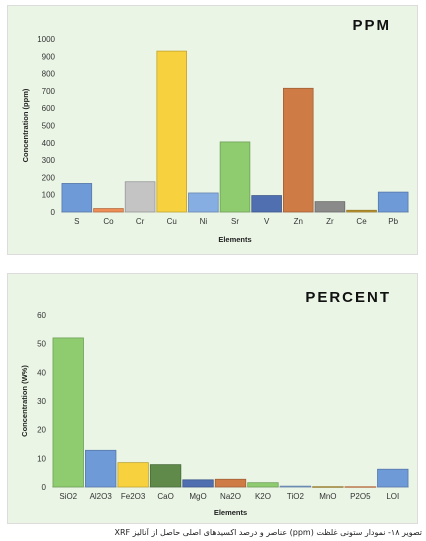  I want to click on ppm-y-tick-label: 300, so click(49, 160).